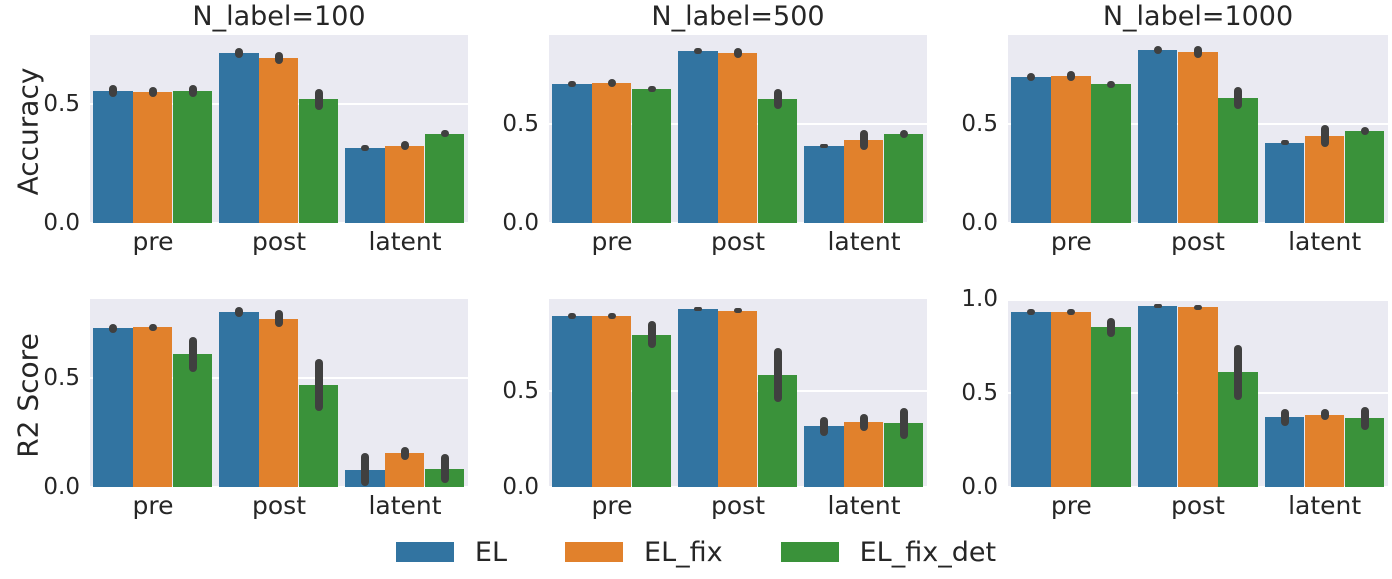 The height and width of the screenshot is (579, 1392). Describe the element at coordinates (651, 335) in the screenshot. I see `error-bar-EL_fix_det-pre` at that location.